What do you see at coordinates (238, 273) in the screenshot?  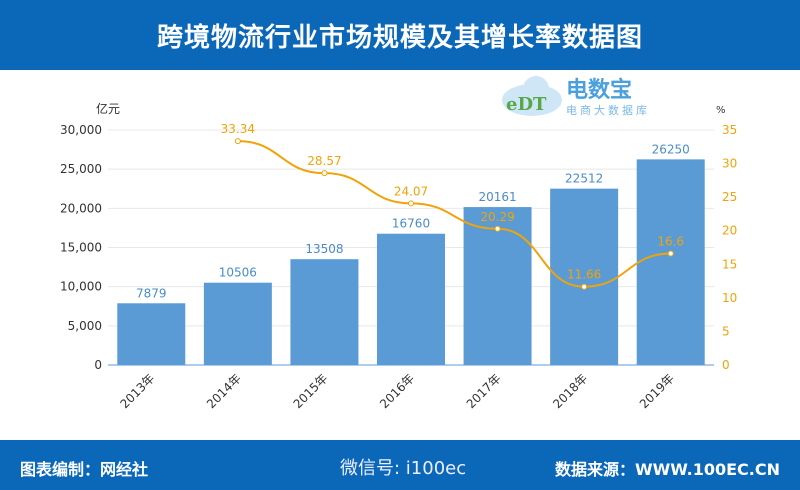 I see `bar-data-label: 10506` at bounding box center [238, 273].